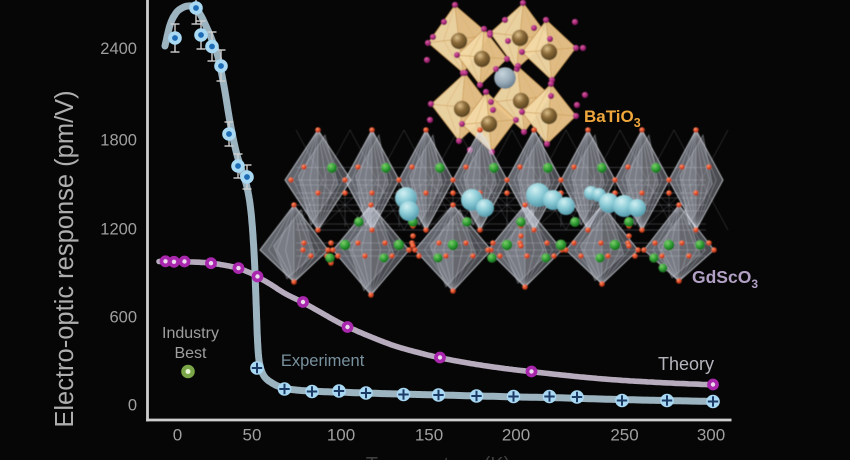  What do you see at coordinates (624, 435) in the screenshot?
I see `svg-text: 250` at bounding box center [624, 435].